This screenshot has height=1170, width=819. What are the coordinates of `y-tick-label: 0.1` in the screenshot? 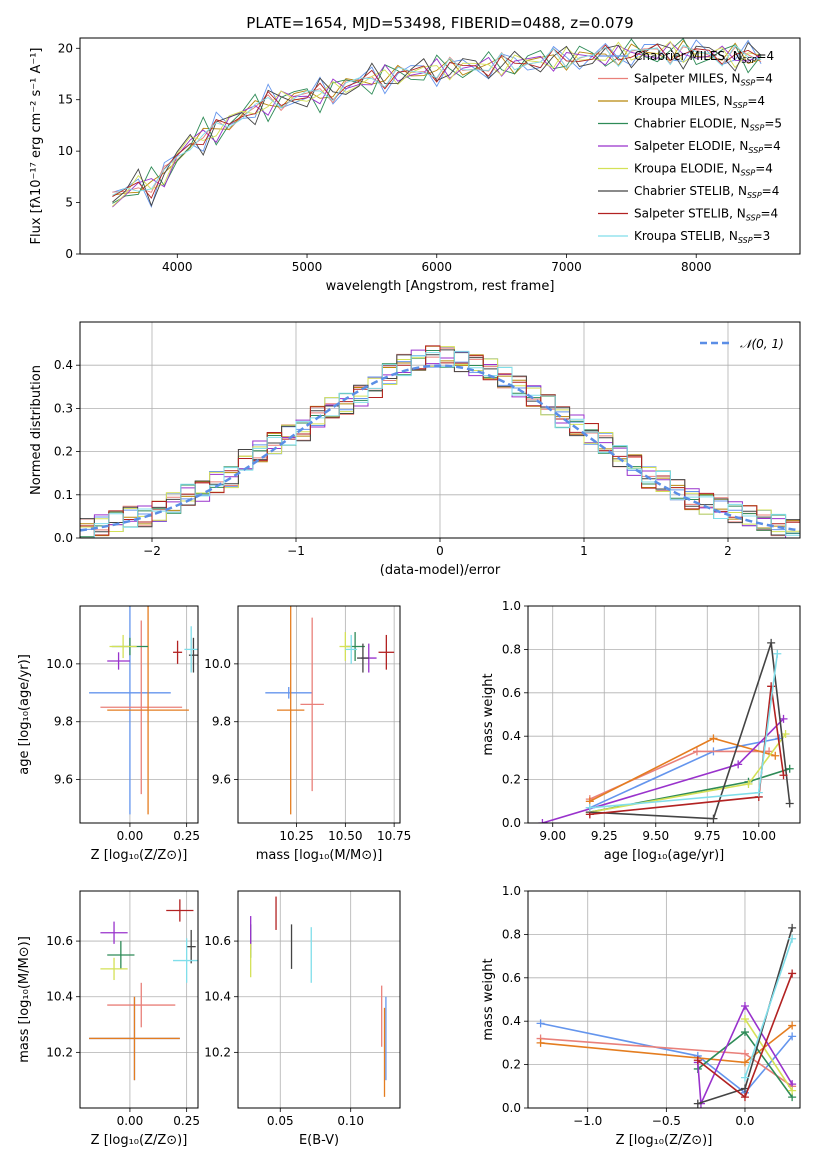 It's located at (63, 495).